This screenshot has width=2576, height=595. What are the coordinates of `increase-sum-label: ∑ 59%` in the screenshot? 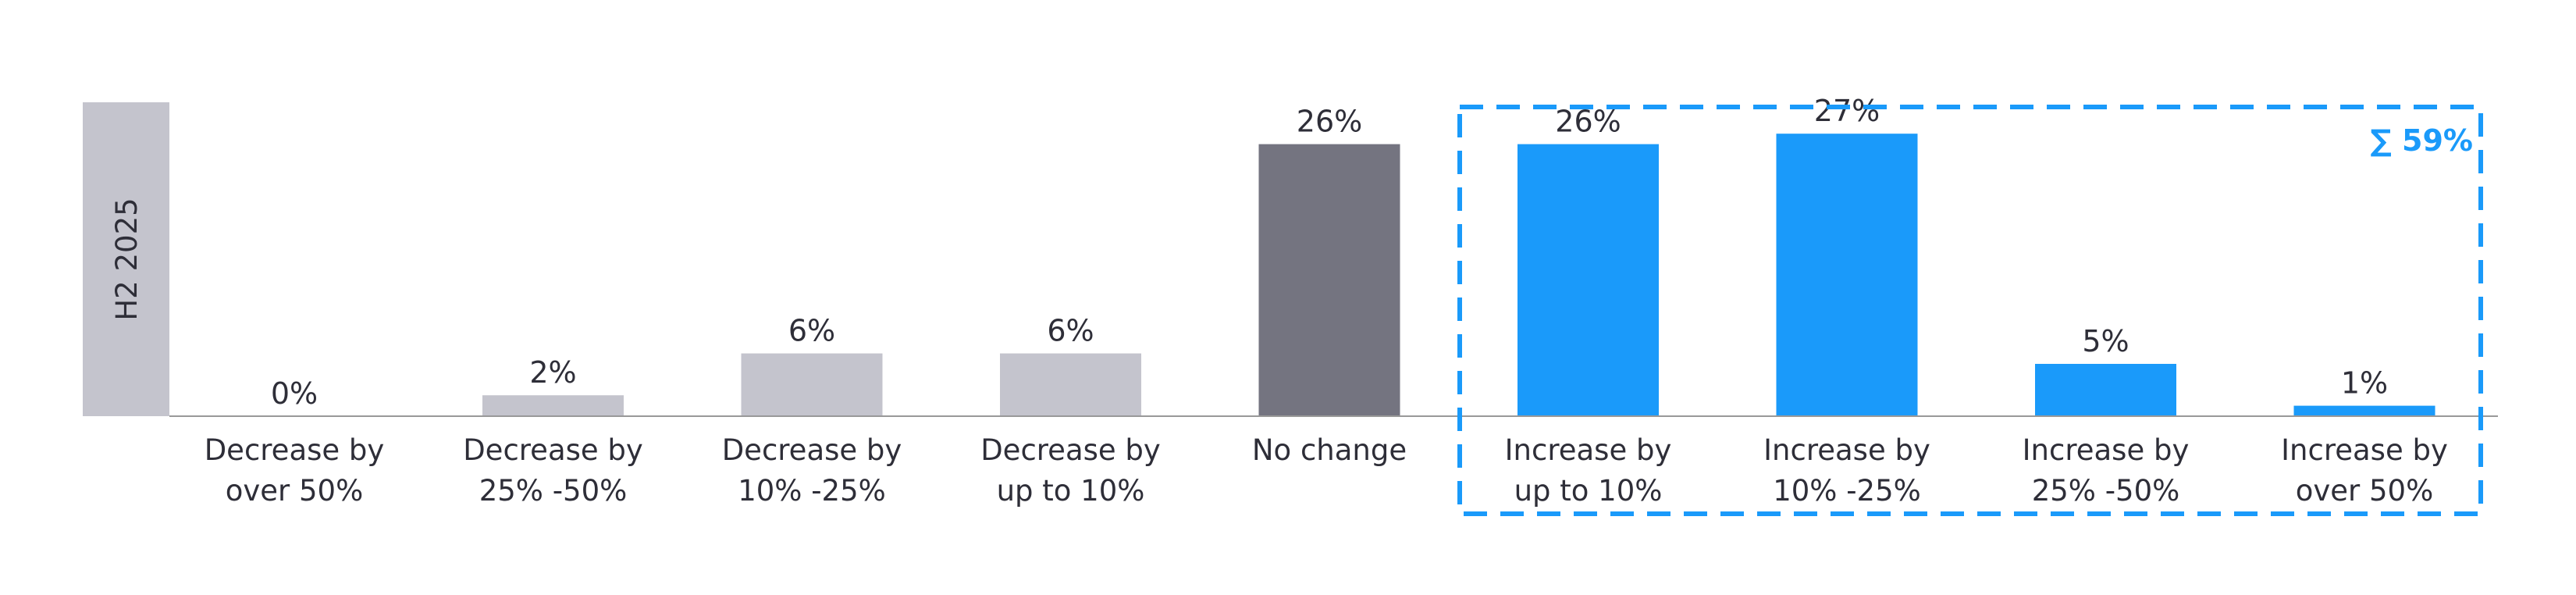 It's located at (2422, 140).